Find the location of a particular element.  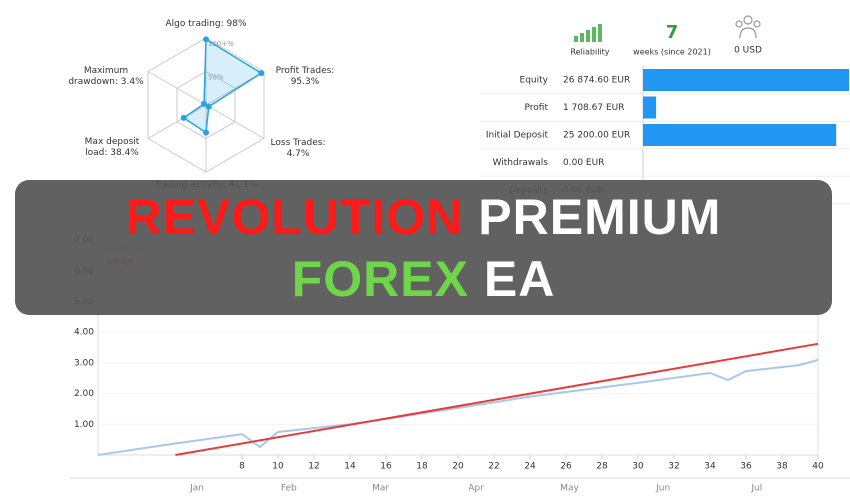

x-tick-label: 24 is located at coordinates (530, 467).